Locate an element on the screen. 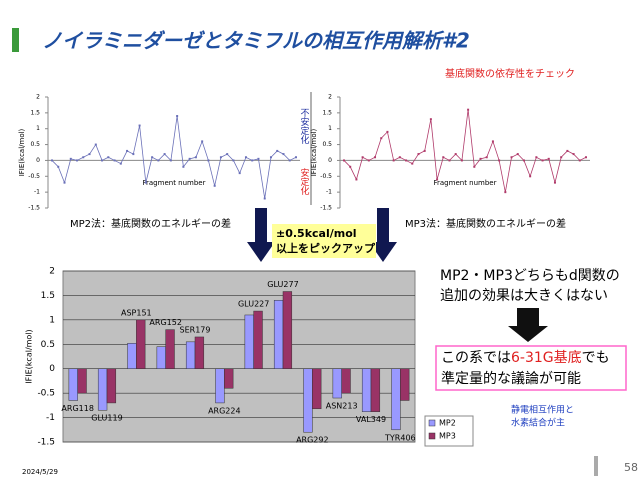 This screenshot has height=480, width=640. x-axis-label: Fragment number is located at coordinates (174, 183).